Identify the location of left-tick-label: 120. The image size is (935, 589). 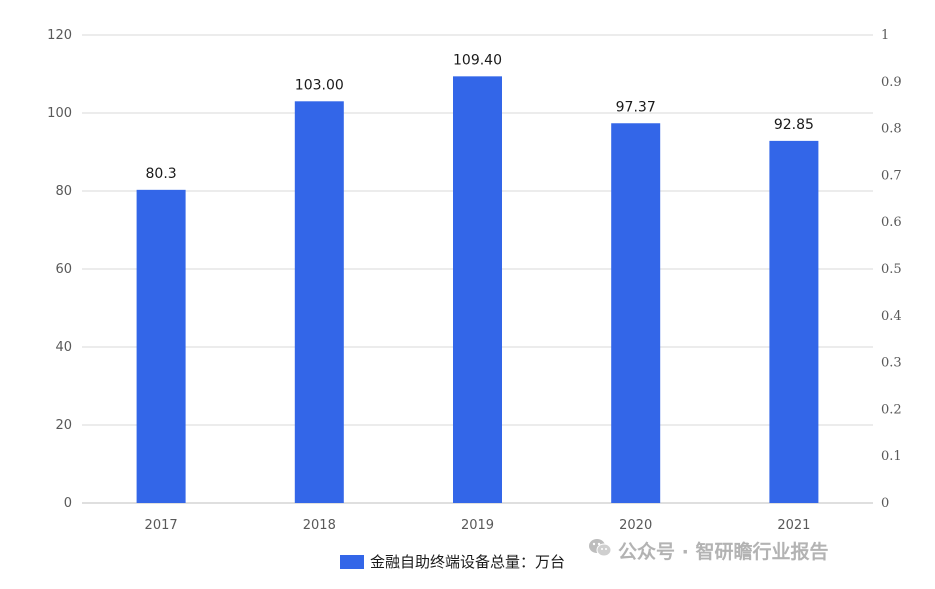
(59, 35).